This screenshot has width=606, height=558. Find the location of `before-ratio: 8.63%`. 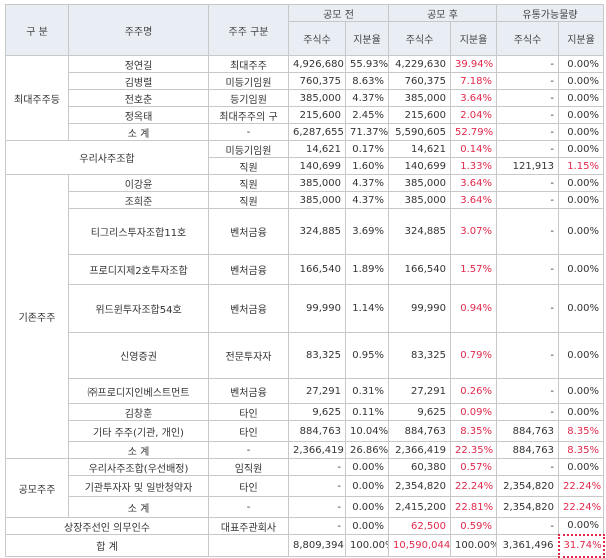

before-ratio: 8.63% is located at coordinates (367, 81).